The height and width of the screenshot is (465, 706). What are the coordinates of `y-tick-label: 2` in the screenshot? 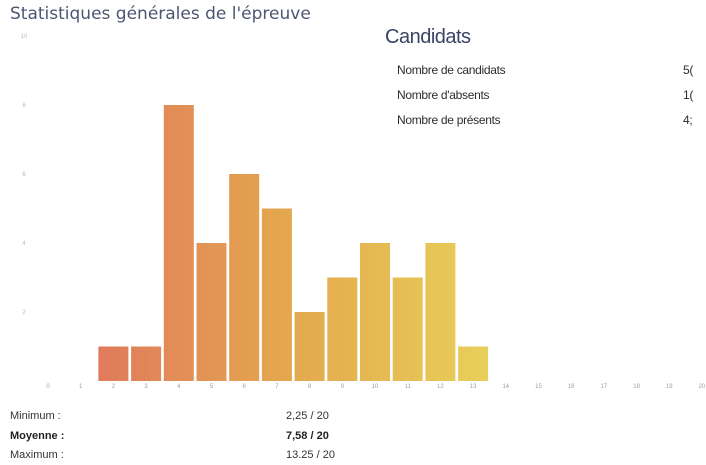 It's located at (24, 313).